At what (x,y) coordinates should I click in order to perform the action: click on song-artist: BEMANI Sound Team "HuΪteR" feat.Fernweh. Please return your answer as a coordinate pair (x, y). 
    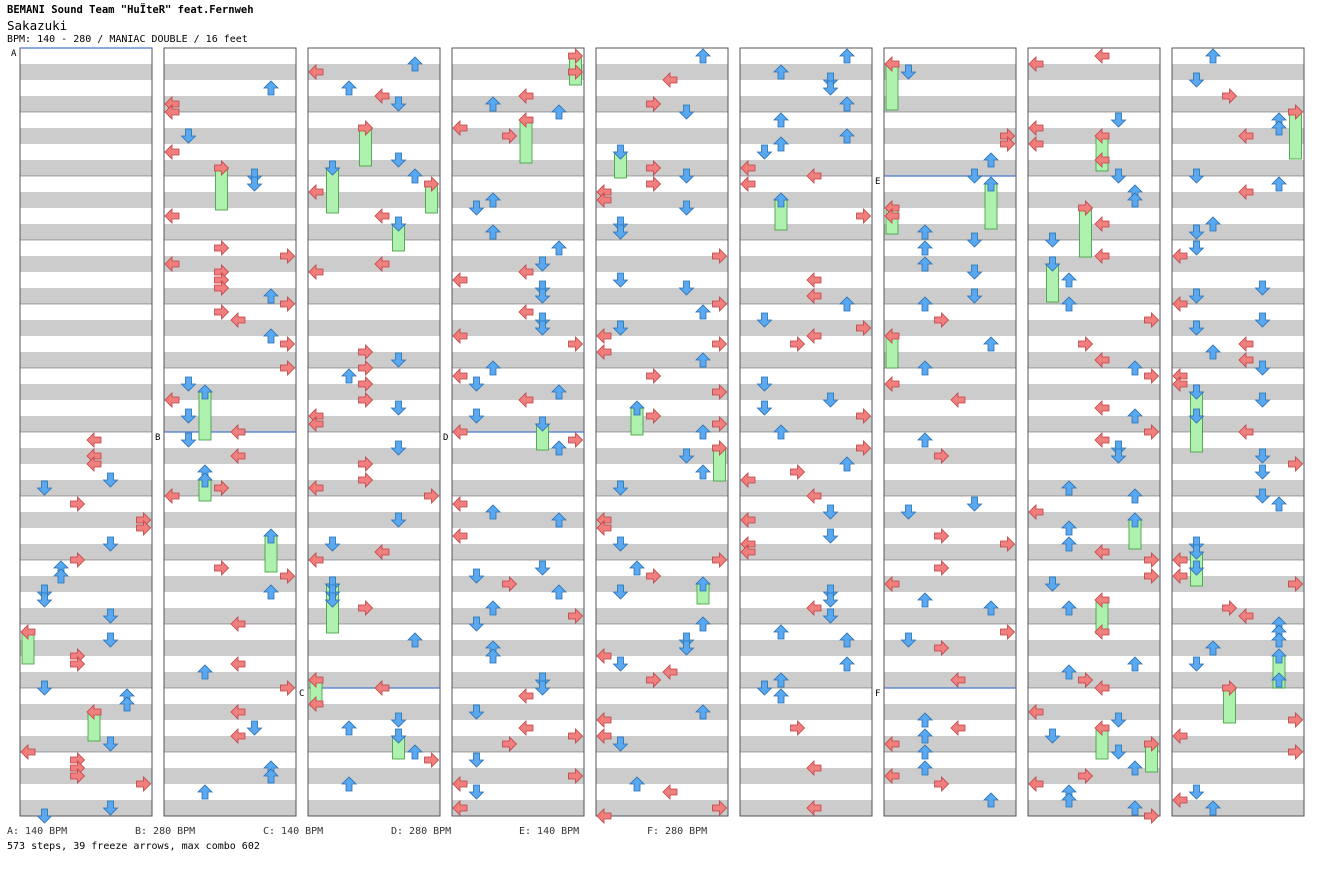
    Looking at the image, I should click on (130, 10).